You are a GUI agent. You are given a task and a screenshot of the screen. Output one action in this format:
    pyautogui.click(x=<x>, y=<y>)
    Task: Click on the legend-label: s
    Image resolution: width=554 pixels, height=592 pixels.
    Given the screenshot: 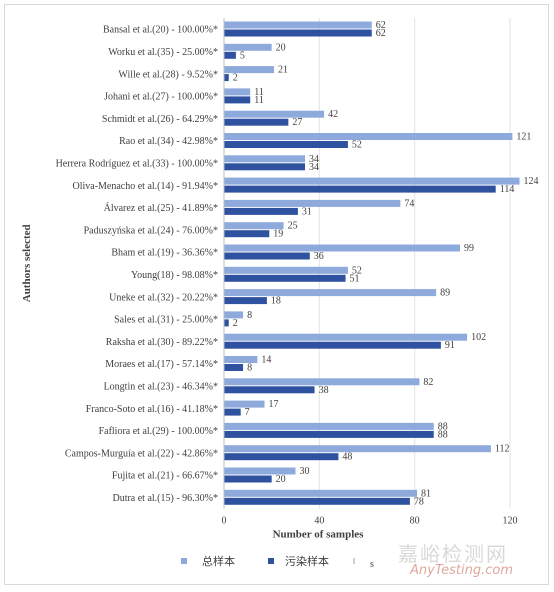 What is the action you would take?
    pyautogui.click(x=372, y=564)
    